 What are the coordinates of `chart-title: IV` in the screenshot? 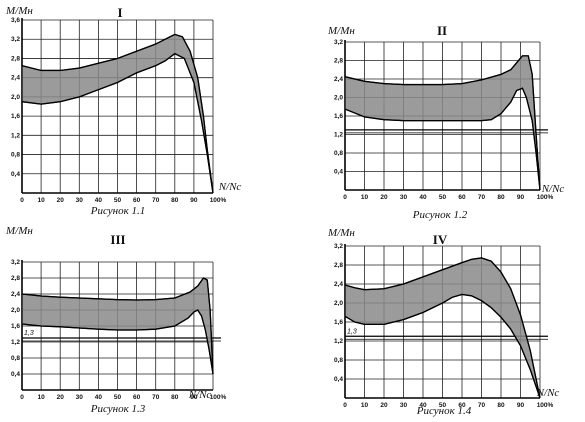 It's located at (440, 239).